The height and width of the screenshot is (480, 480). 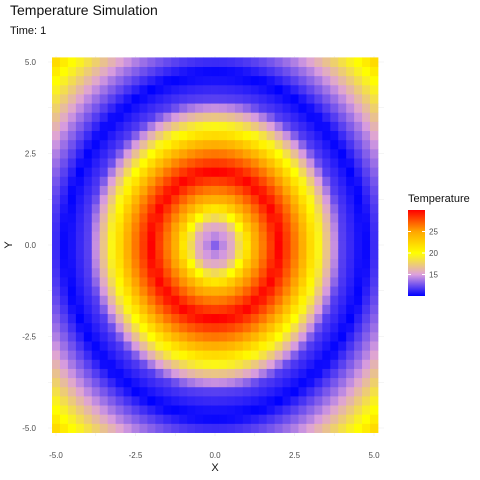 I want to click on legend-tick-label: 15, so click(x=433, y=275).